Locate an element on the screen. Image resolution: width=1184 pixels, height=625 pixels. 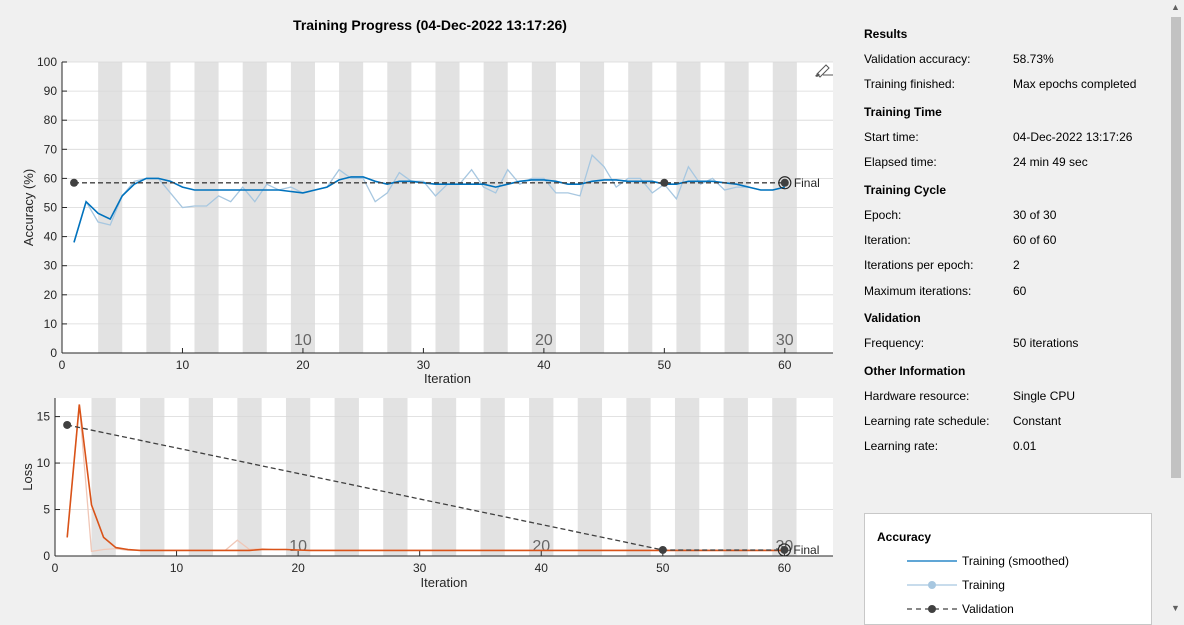
validation-line-swatch is located at coordinates (932, 609).